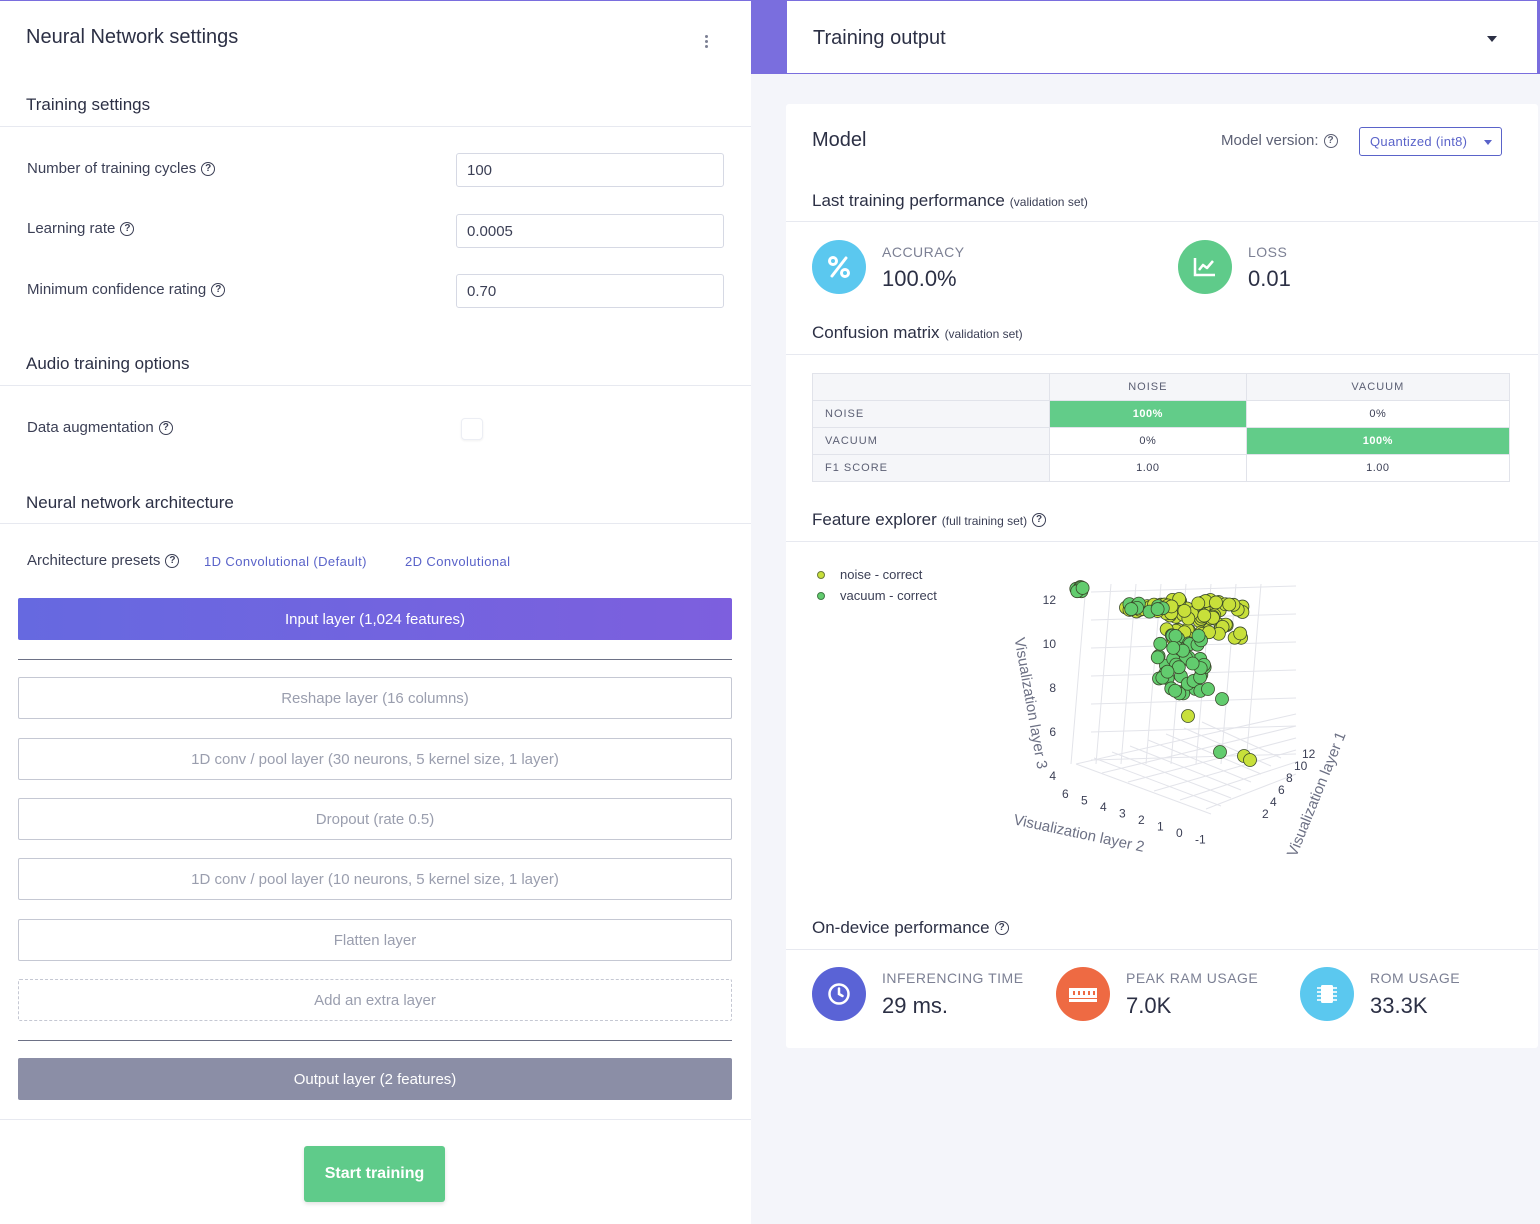 The image size is (1540, 1224). Describe the element at coordinates (1052, 688) in the screenshot. I see `z-tick-label: 8` at that location.